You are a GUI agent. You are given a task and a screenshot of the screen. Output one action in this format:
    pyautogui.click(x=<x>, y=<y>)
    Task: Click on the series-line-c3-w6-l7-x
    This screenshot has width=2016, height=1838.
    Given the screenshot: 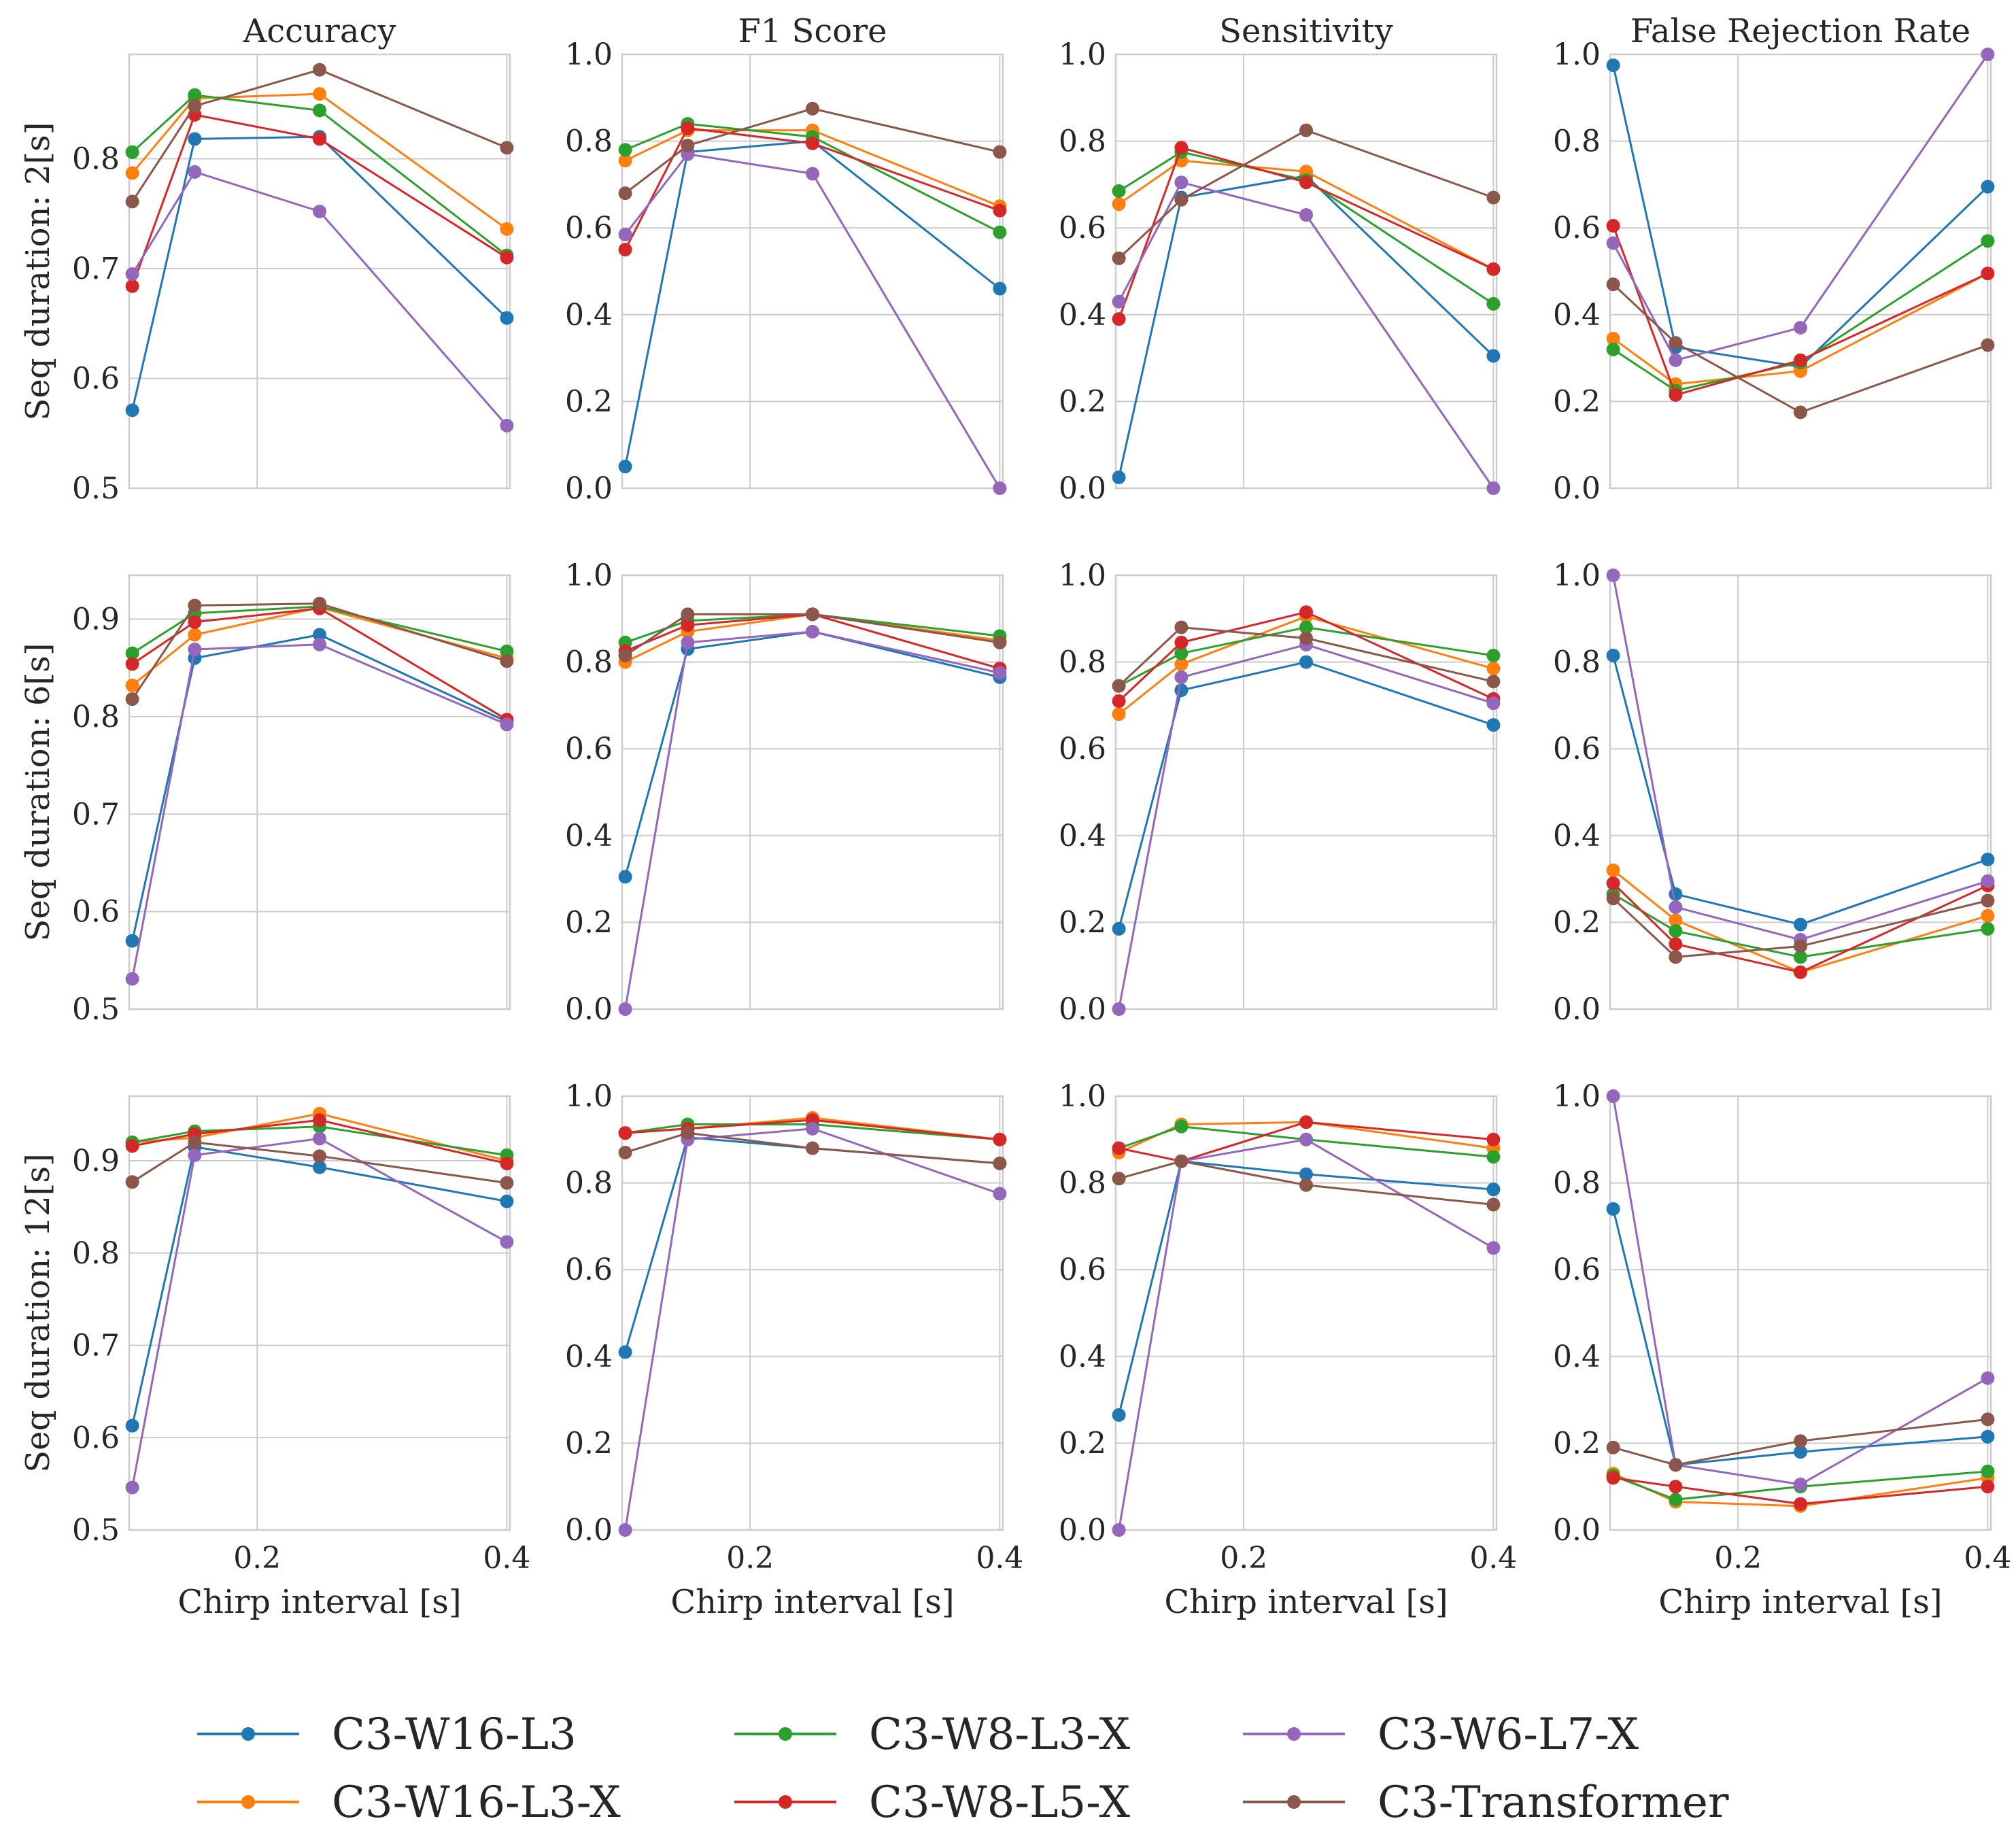 What is the action you would take?
    pyautogui.click(x=1800, y=208)
    